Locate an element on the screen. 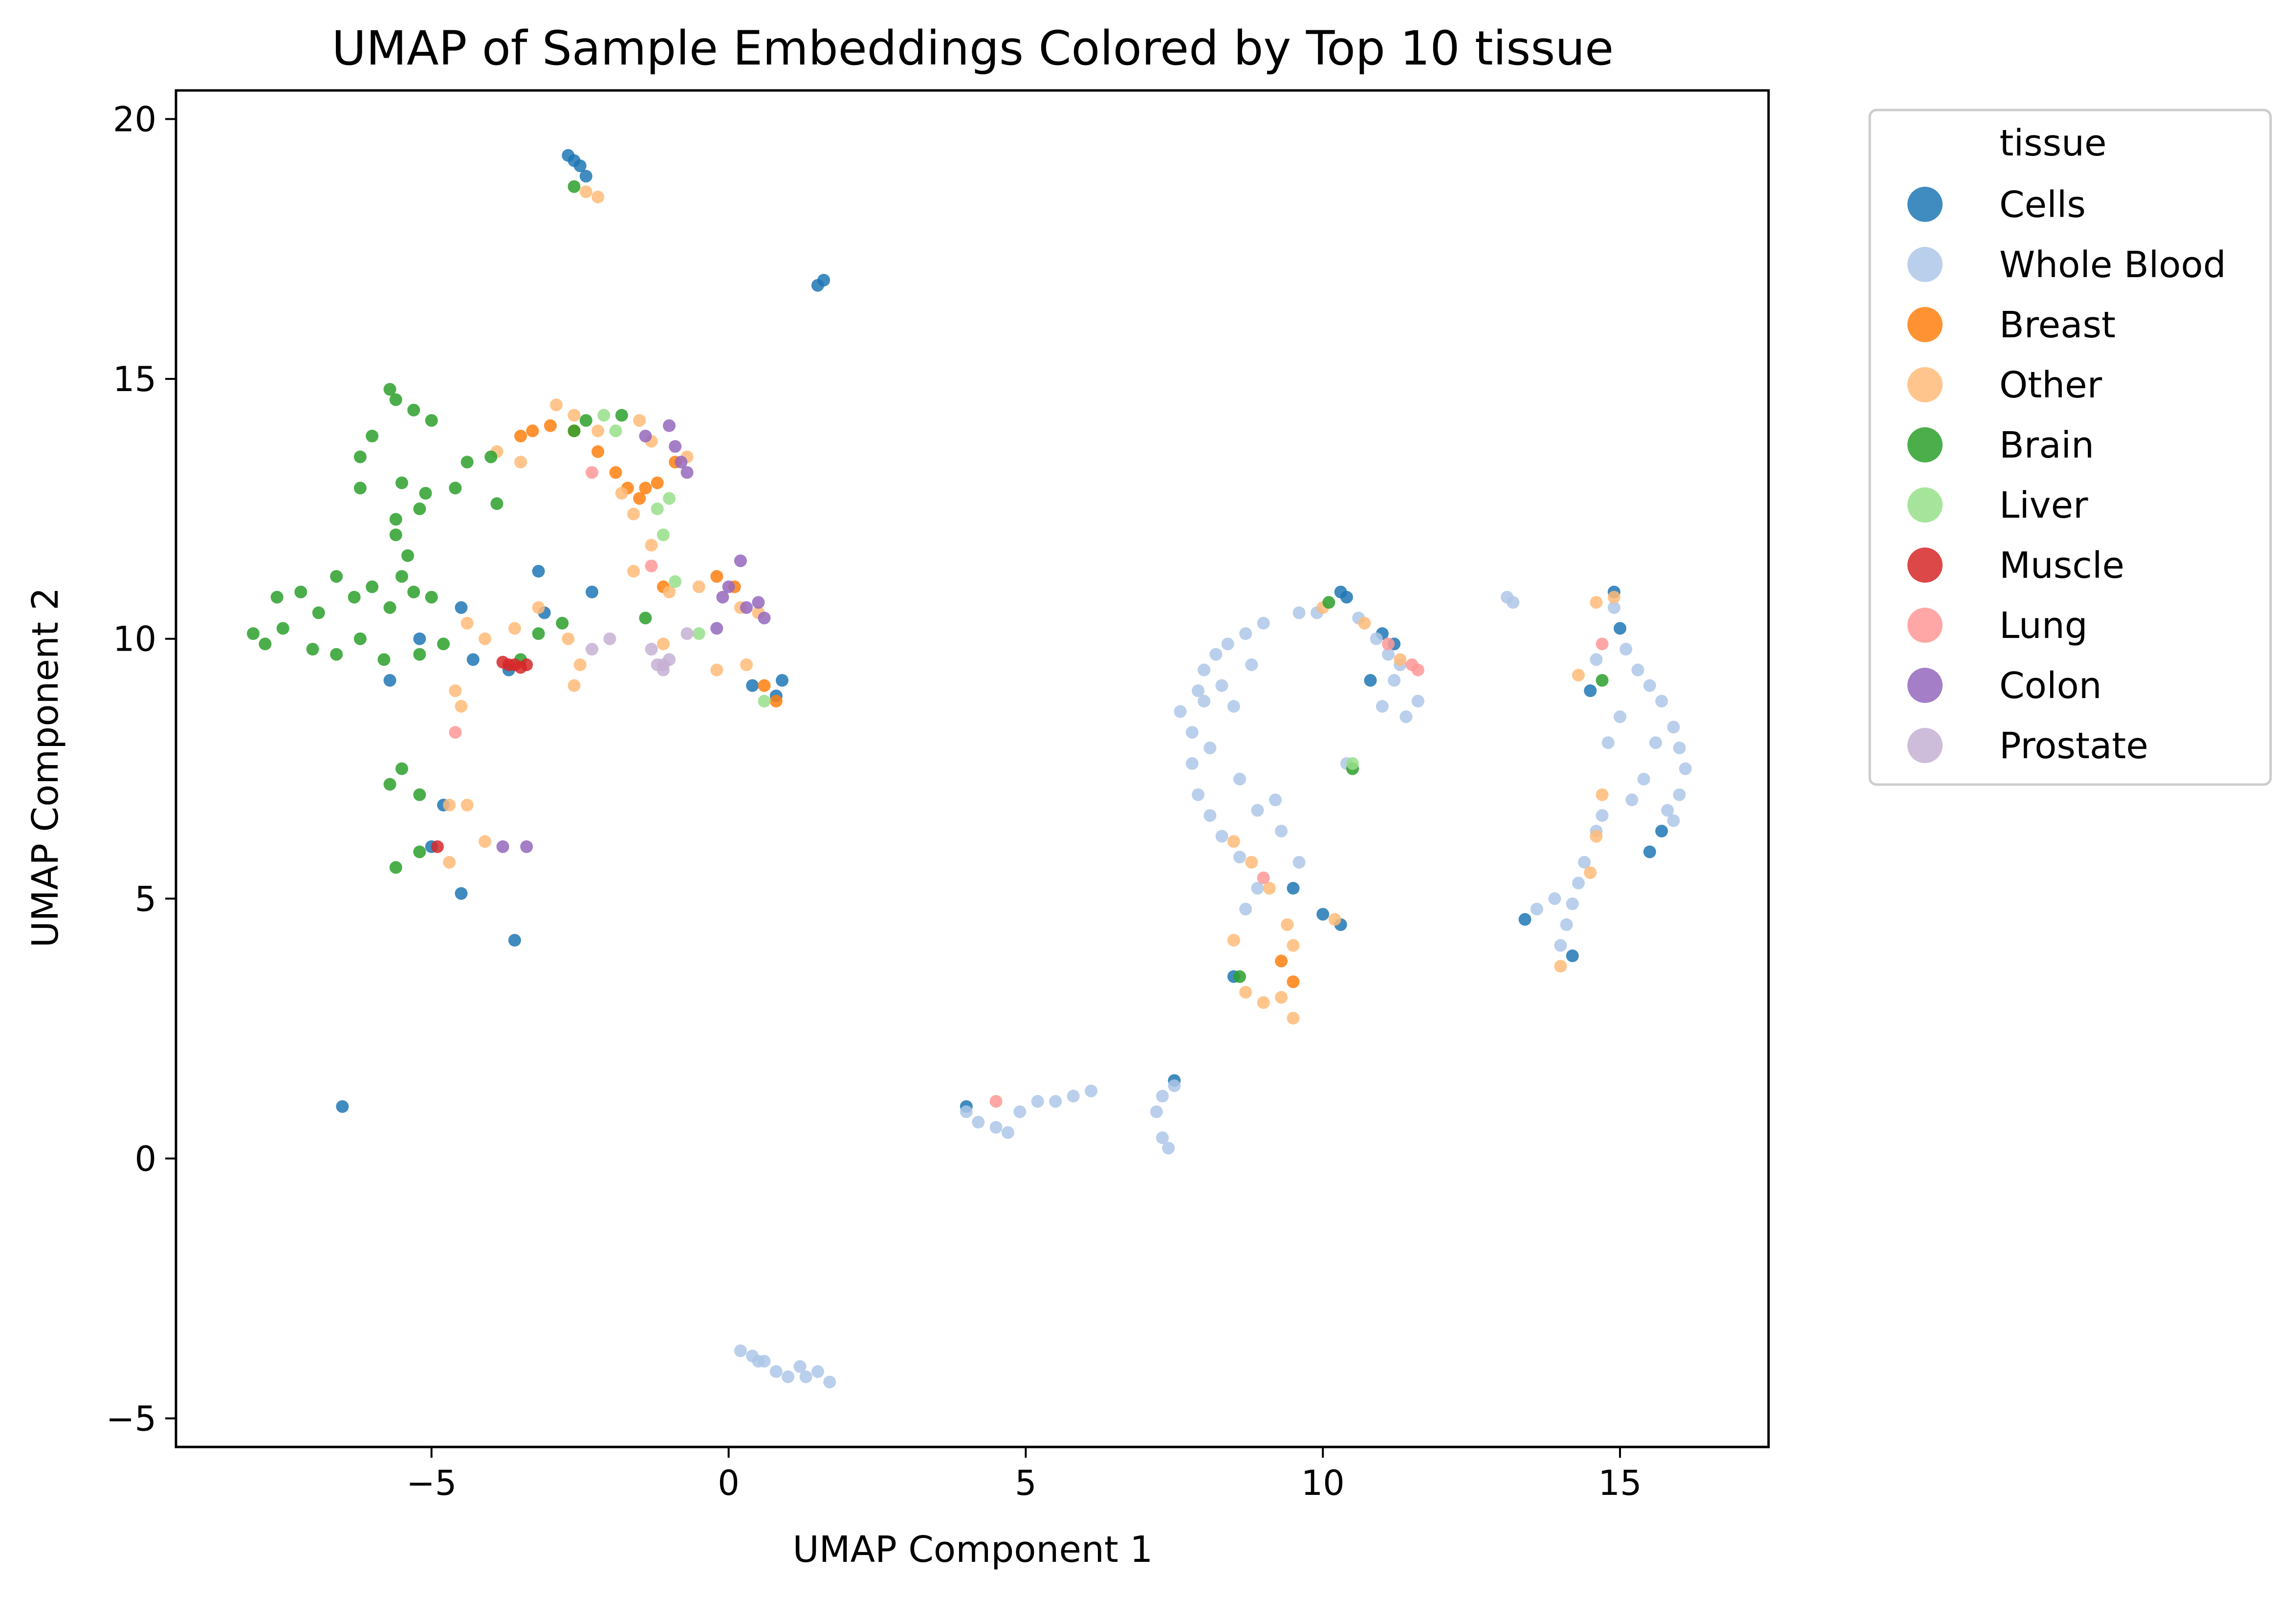  x-axis-label: UMAP Component 1 is located at coordinates (973, 1550).